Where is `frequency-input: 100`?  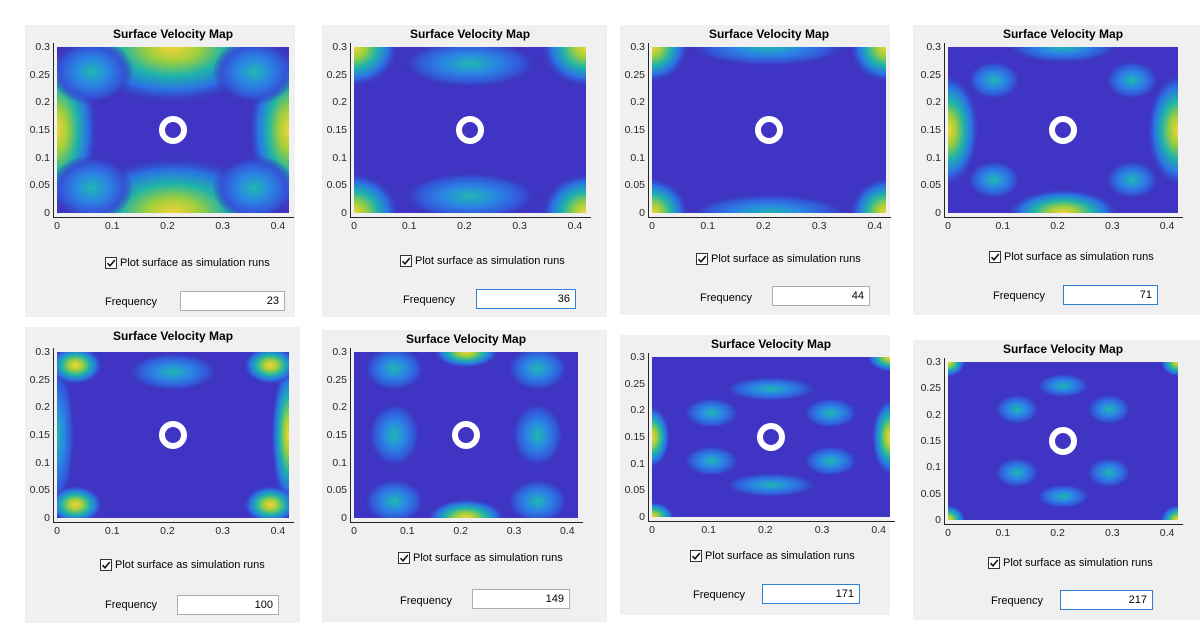
frequency-input: 100 is located at coordinates (228, 605).